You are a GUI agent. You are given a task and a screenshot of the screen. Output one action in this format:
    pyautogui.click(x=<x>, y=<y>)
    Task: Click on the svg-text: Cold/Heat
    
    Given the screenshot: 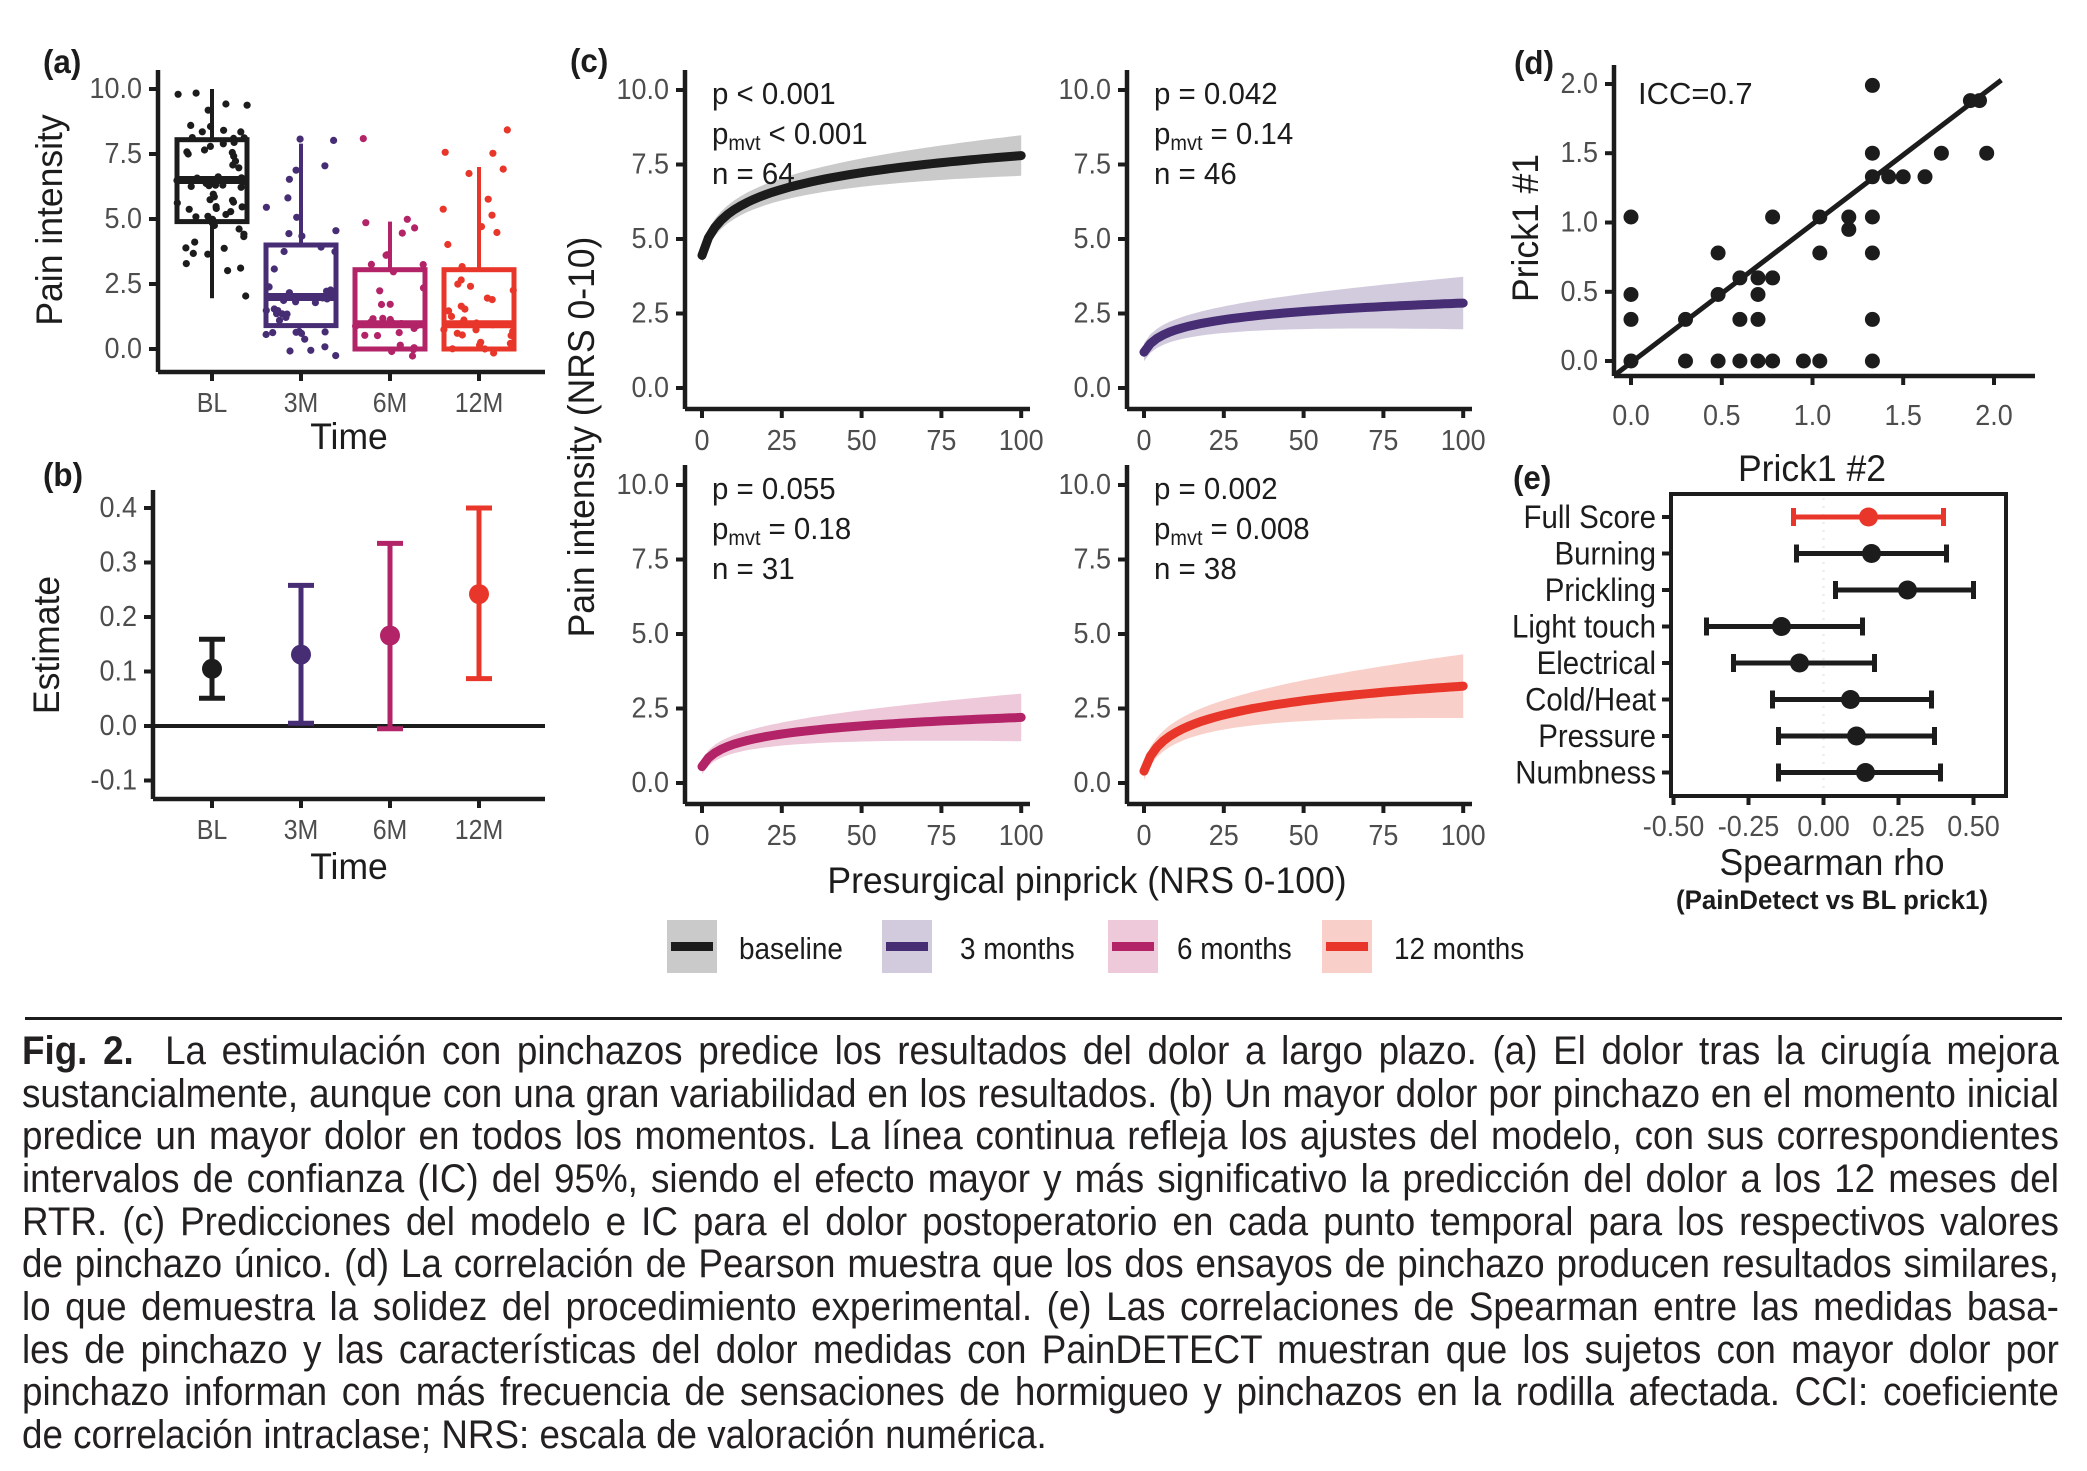 What is the action you would take?
    pyautogui.click(x=1590, y=700)
    